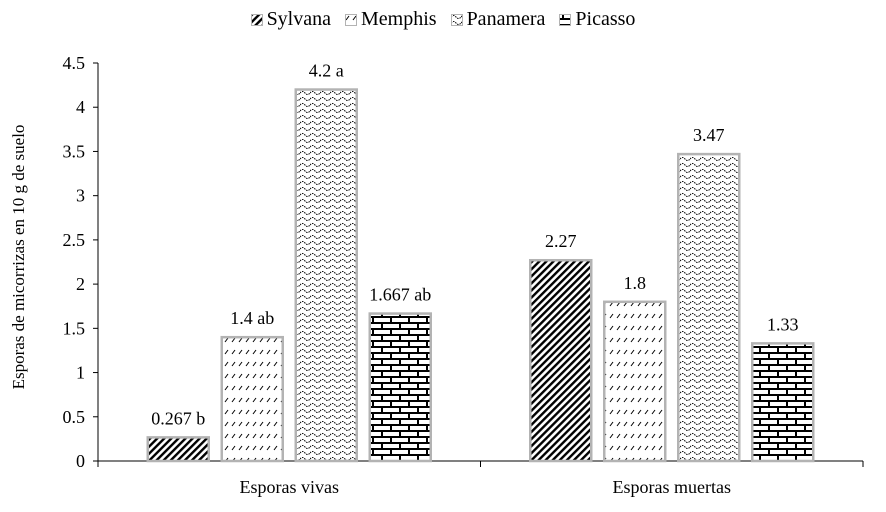 The height and width of the screenshot is (512, 886). Describe the element at coordinates (635, 283) in the screenshot. I see `data-label: 1.8` at that location.